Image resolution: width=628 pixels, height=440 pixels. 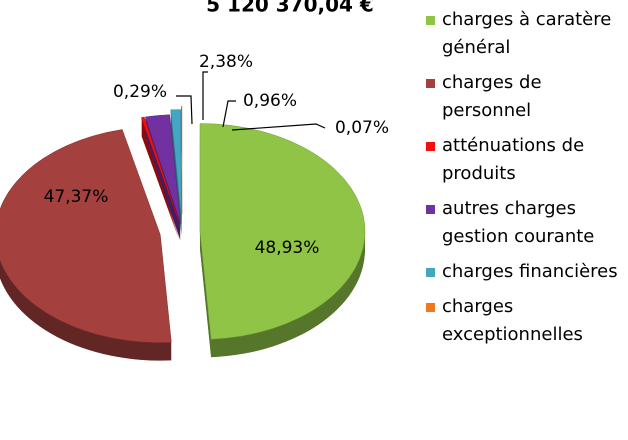 I want to click on legend-label: charges exceptionnelles, so click(x=512, y=320).